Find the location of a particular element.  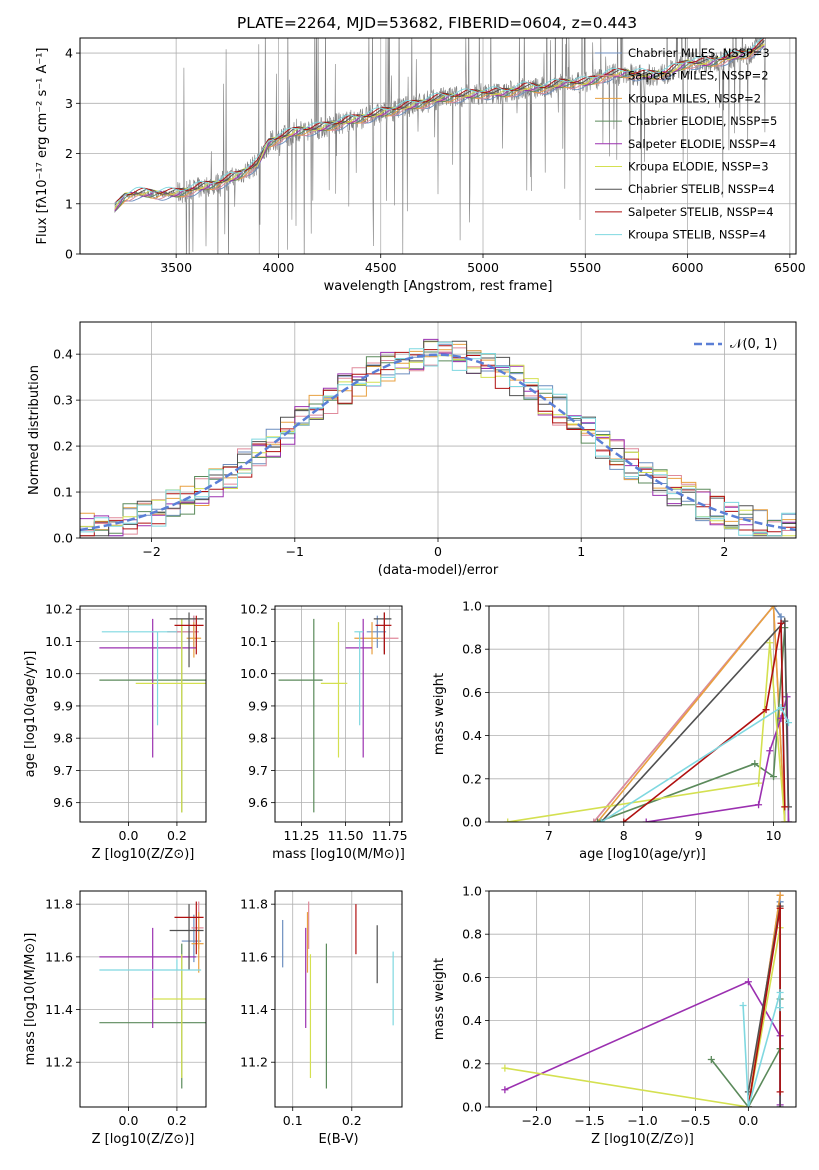

age_vs_z-point is located at coordinates (189, 635).